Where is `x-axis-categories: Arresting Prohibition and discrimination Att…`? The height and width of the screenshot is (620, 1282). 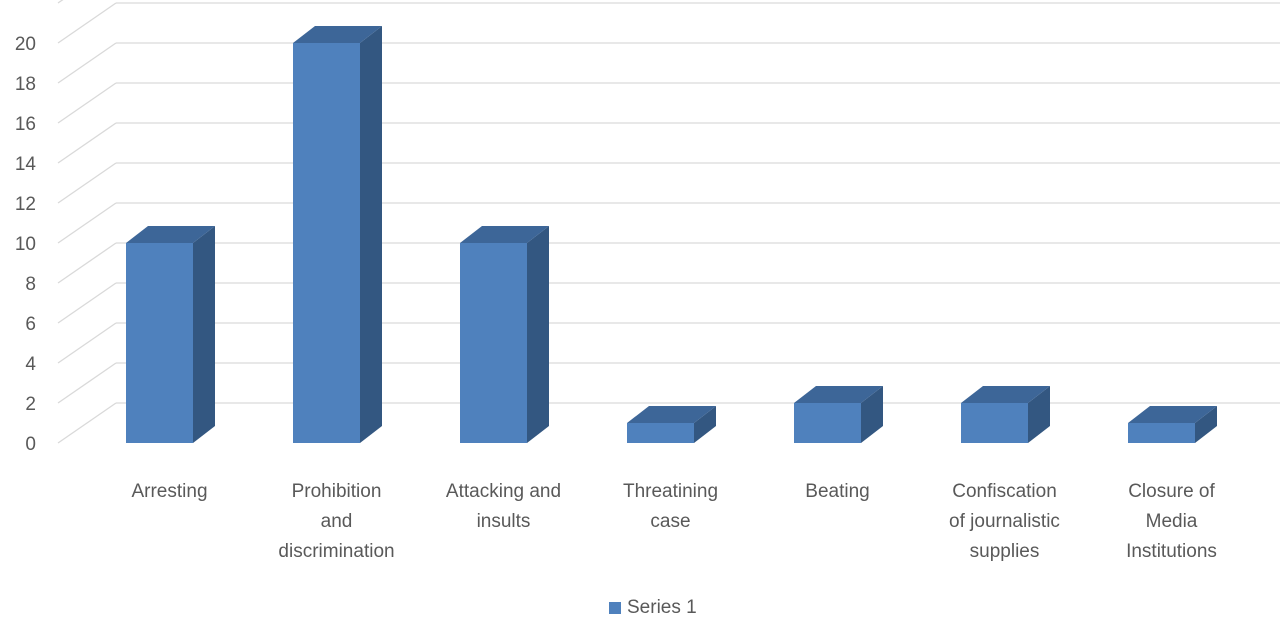
x-axis-categories: Arresting Prohibition and discrimination Att… is located at coordinates (673, 521).